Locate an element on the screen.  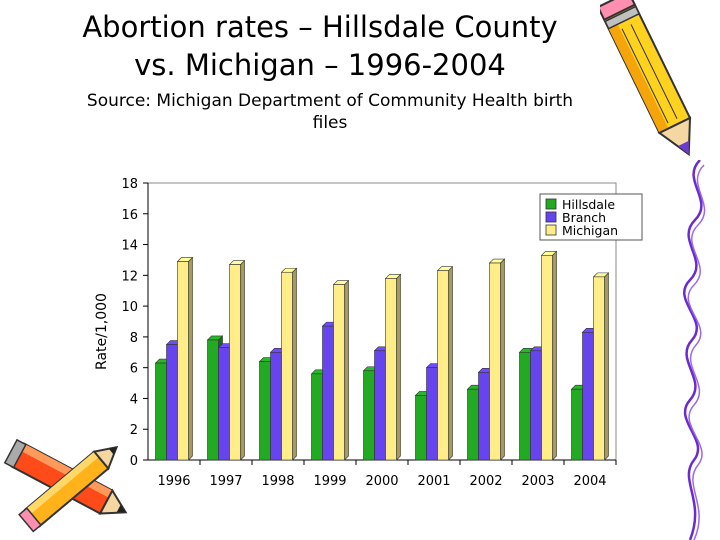
legend-swatch-michigan is located at coordinates (551, 230).